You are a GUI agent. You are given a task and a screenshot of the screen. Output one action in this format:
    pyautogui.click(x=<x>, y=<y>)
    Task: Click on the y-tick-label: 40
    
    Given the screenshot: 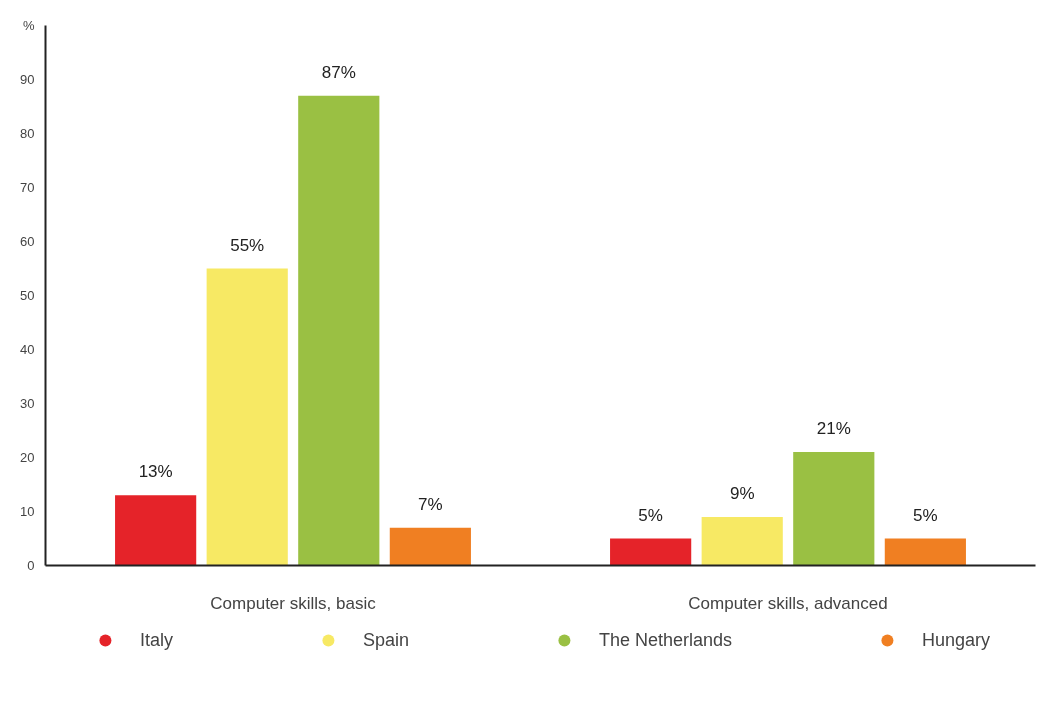 What is the action you would take?
    pyautogui.click(x=27, y=349)
    